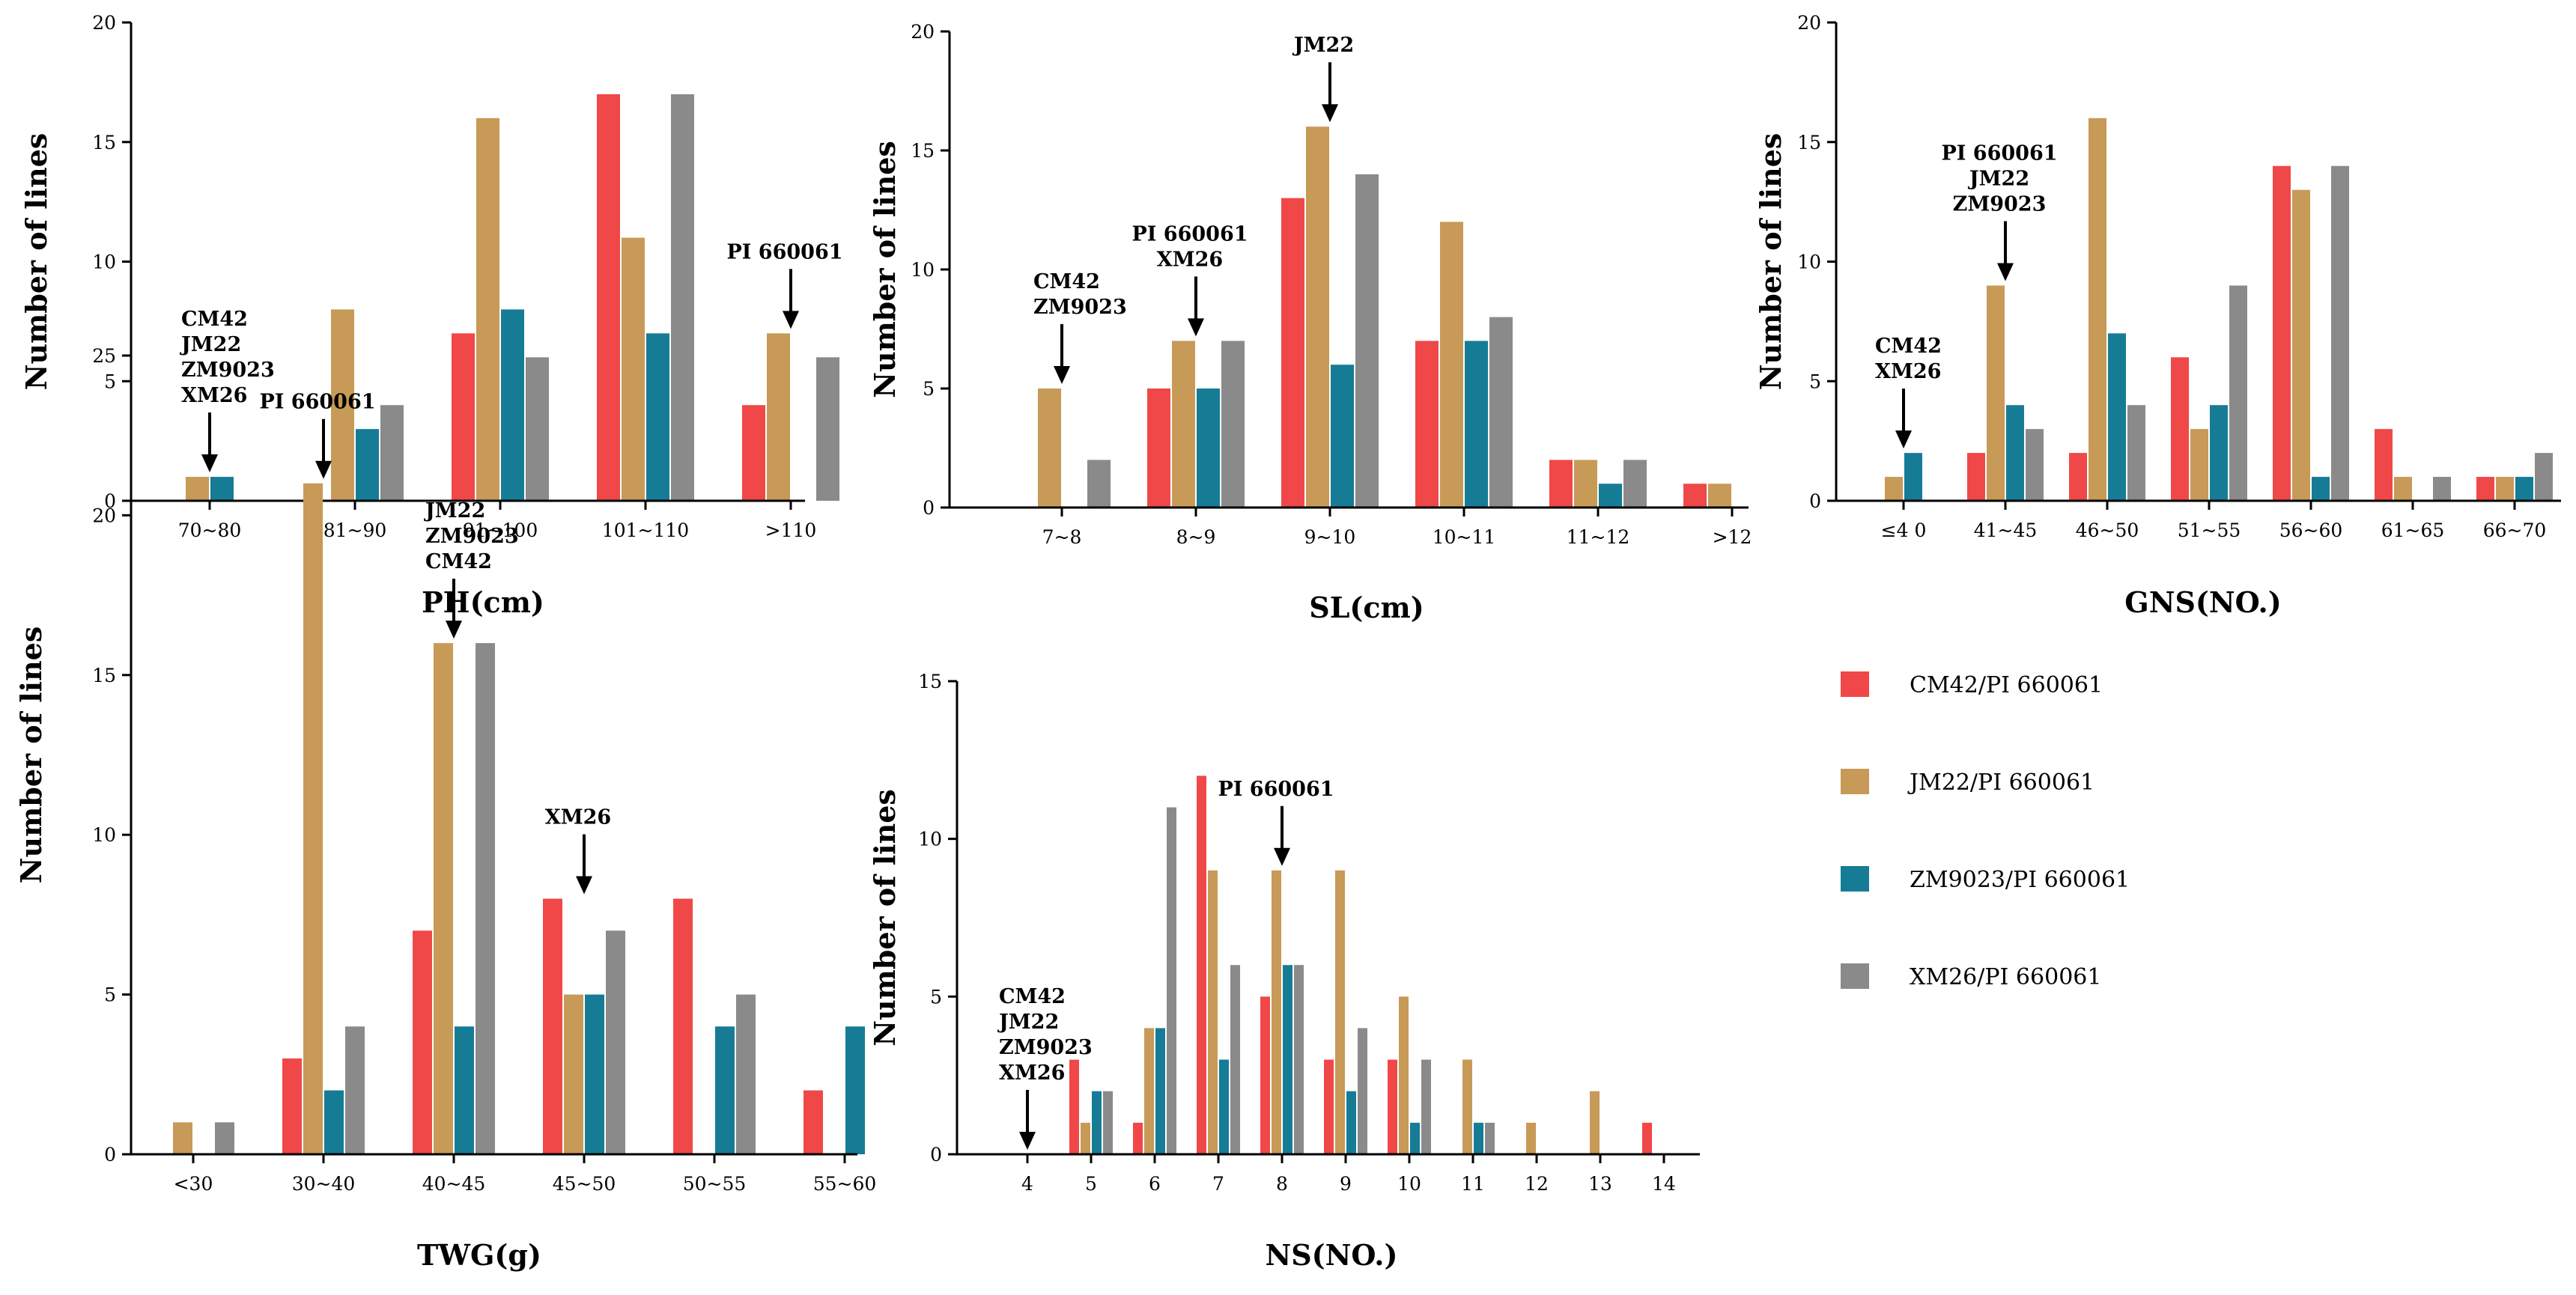 The width and height of the screenshot is (2576, 1295). I want to click on annotation-twg-1: PI 660061, so click(317, 435).